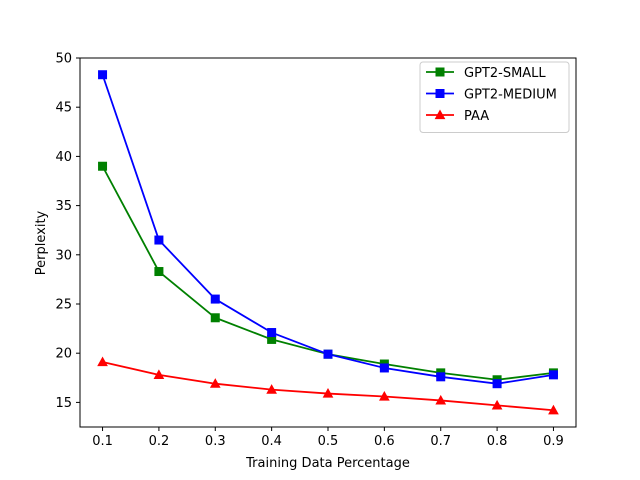 Image resolution: width=640 pixels, height=480 pixels. I want to click on legend-label: GPT2-SMALL, so click(505, 73).